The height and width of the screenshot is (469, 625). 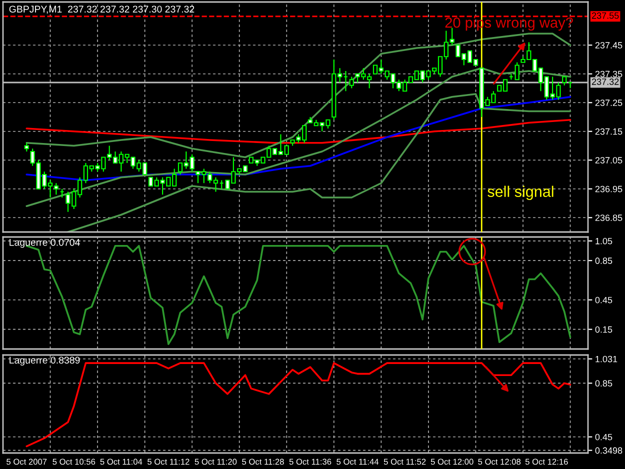 What do you see at coordinates (605, 81) in the screenshot?
I see `ref-line-label: 237.32` at bounding box center [605, 81].